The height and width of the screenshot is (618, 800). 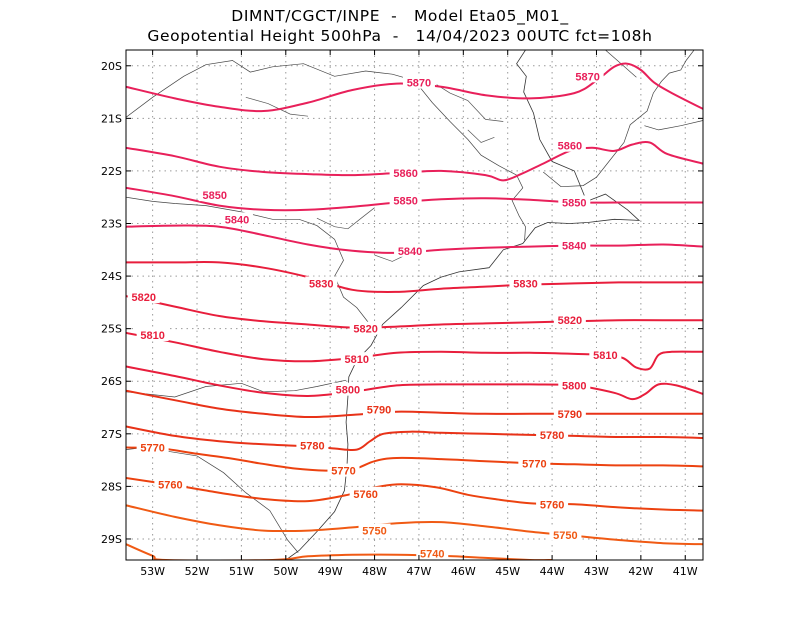 What do you see at coordinates (241, 571) in the screenshot?
I see `tick-label-lon: 51W` at bounding box center [241, 571].